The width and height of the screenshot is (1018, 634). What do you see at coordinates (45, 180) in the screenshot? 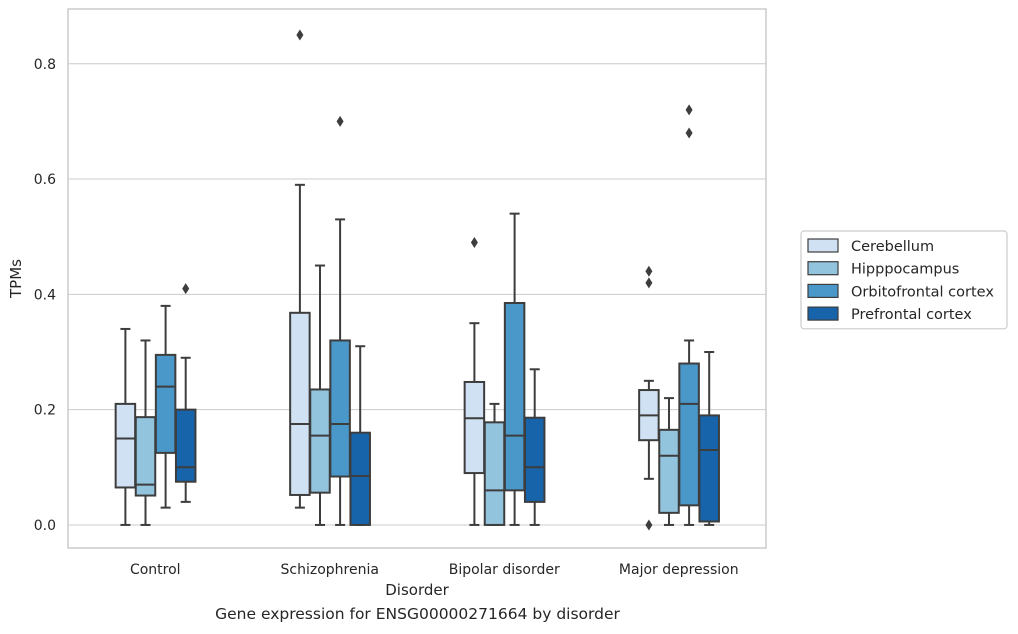
I see `y-tick-label: 0.6` at bounding box center [45, 180].